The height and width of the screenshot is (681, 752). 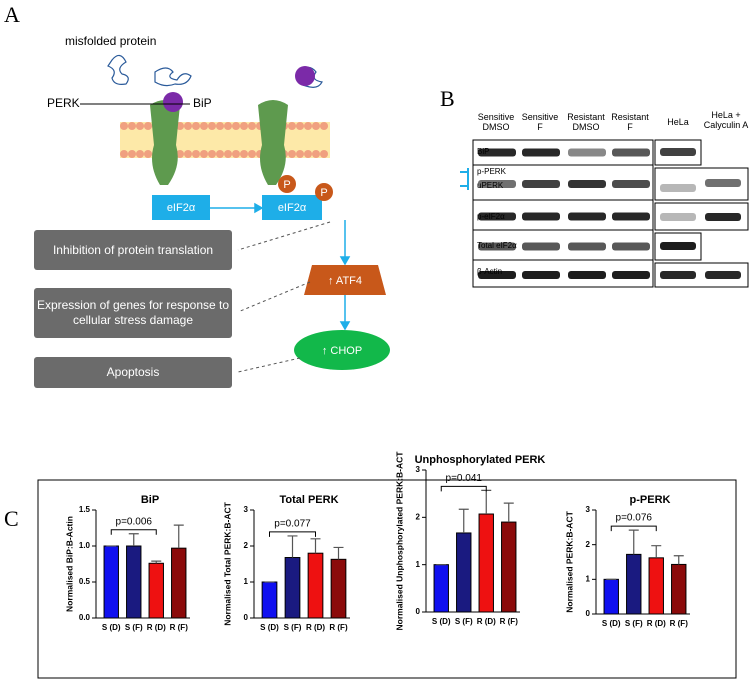 I want to click on column-header: HeLa + Calyculin A, so click(x=726, y=120).